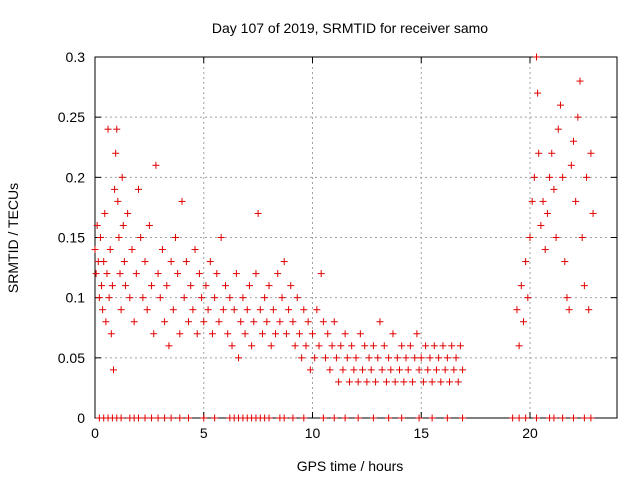 This screenshot has height=480, width=640. I want to click on y-tick-label: 0.2, so click(76, 177).